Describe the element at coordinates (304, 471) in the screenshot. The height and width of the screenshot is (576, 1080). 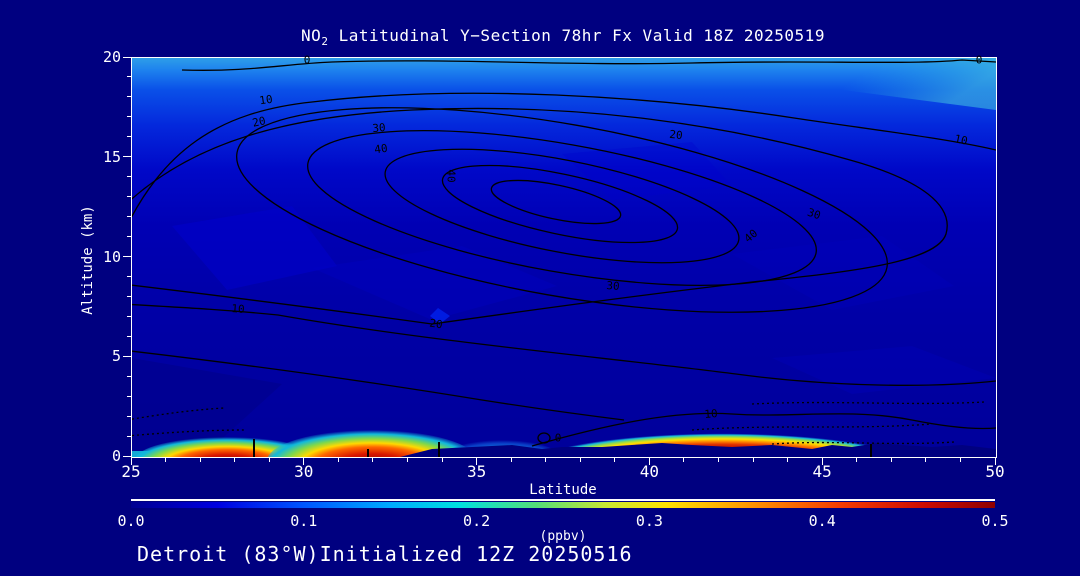
I see `x-tick-label: 30` at that location.